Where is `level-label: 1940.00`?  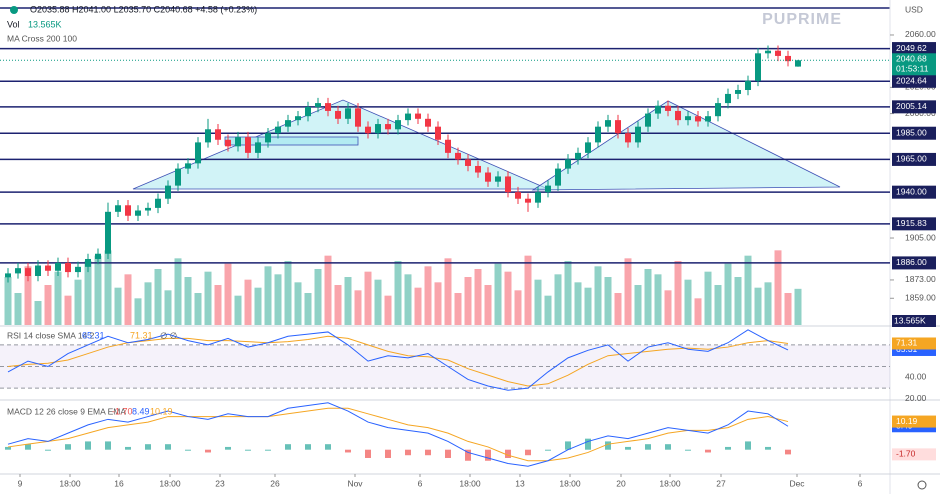
level-label: 1940.00 is located at coordinates (911, 191).